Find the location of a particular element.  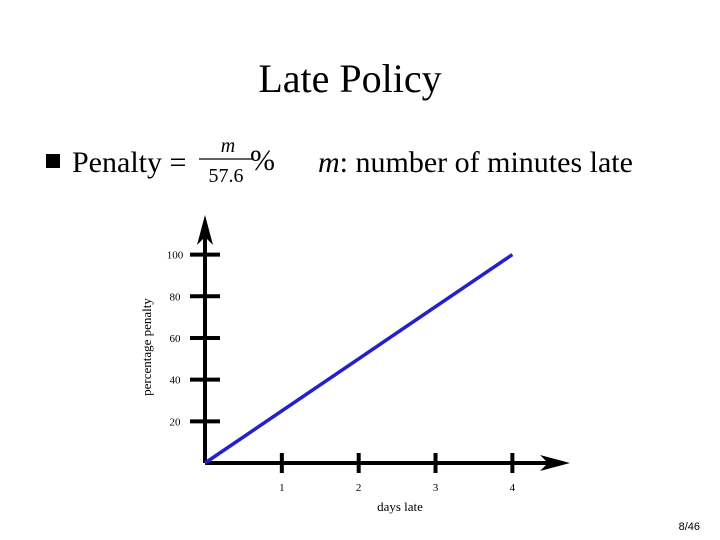

y-axis-label: percentage penalty is located at coordinates (146, 347).